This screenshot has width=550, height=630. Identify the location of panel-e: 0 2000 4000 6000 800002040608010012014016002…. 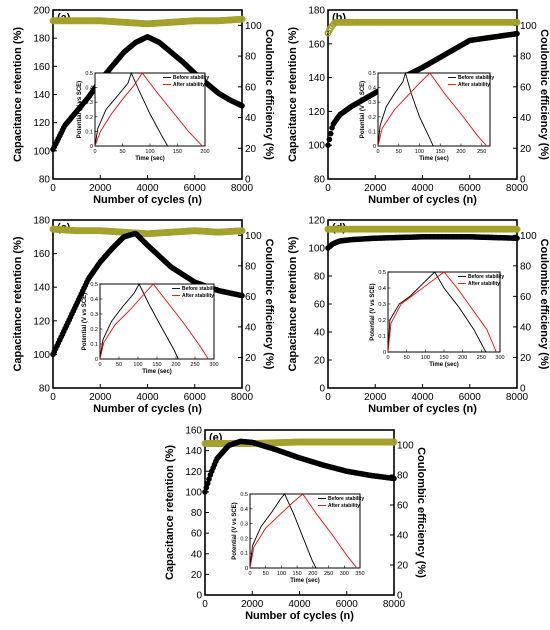
(295, 524).